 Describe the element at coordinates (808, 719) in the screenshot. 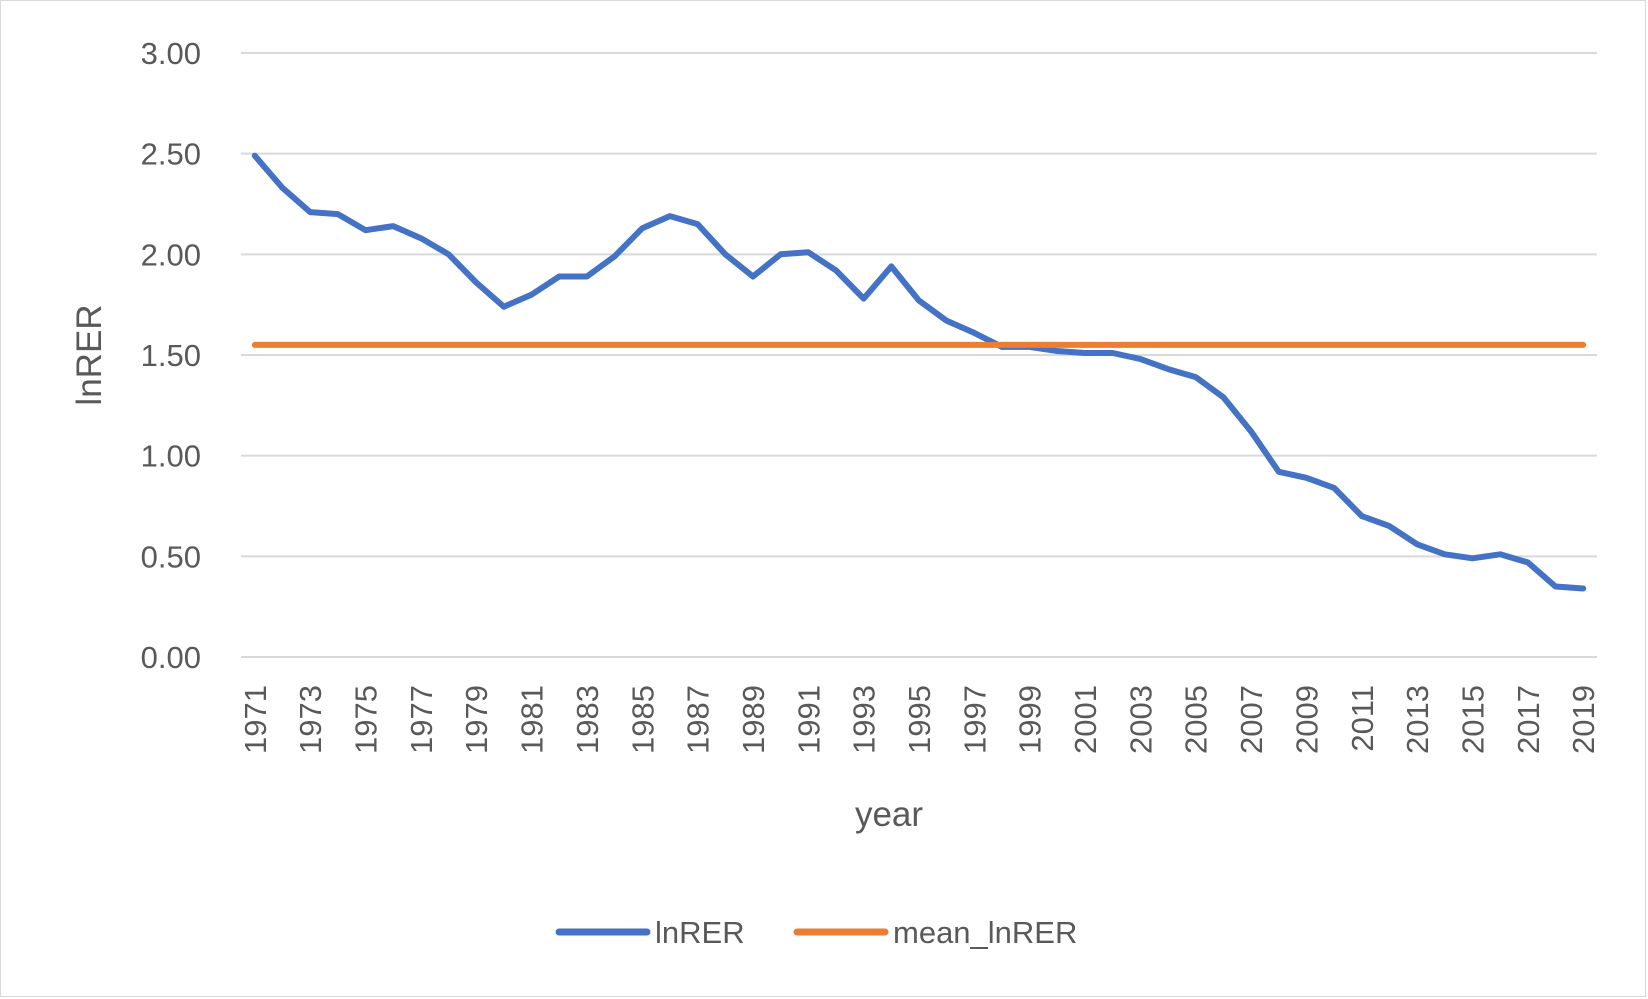

I see `x-tick-label: 1991` at that location.